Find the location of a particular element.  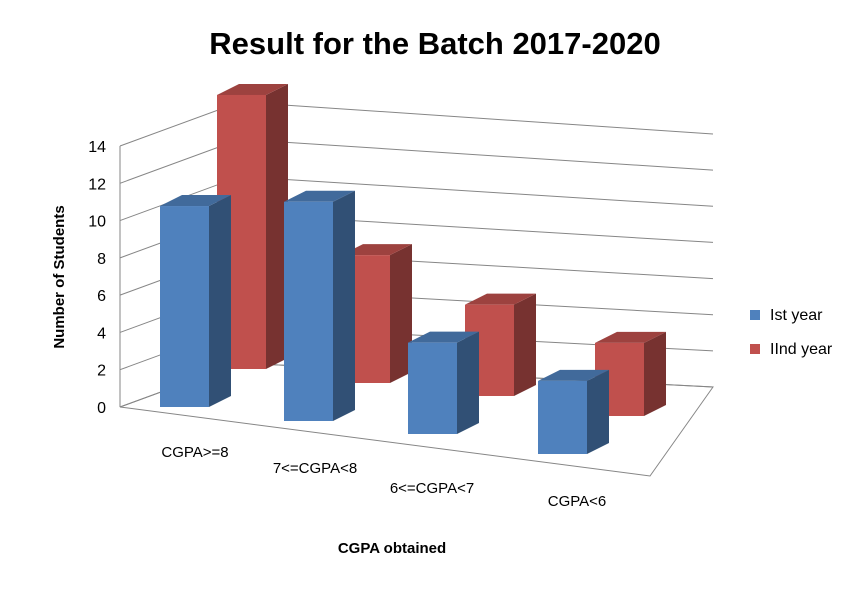

x-category-label: CGPA>=8 is located at coordinates (194, 452).